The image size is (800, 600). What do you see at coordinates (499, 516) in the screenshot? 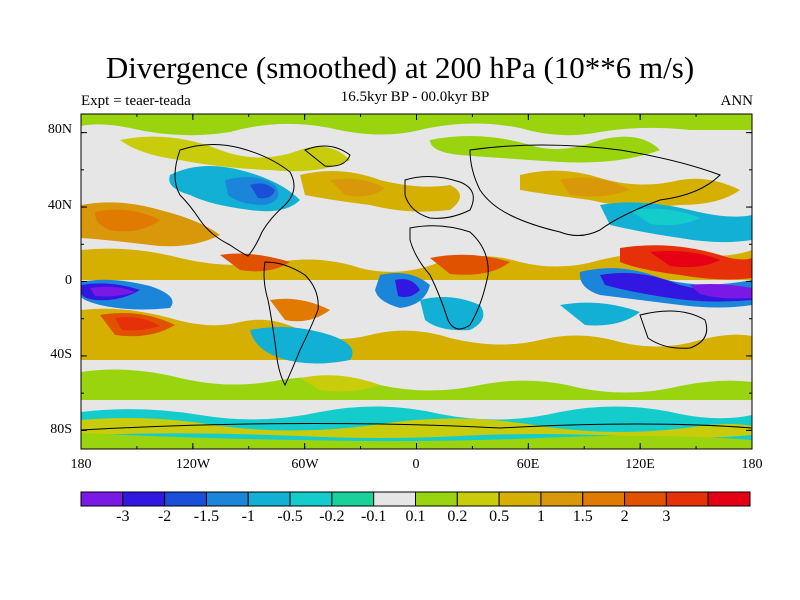
I see `colorbar-label: 0.5` at bounding box center [499, 516].